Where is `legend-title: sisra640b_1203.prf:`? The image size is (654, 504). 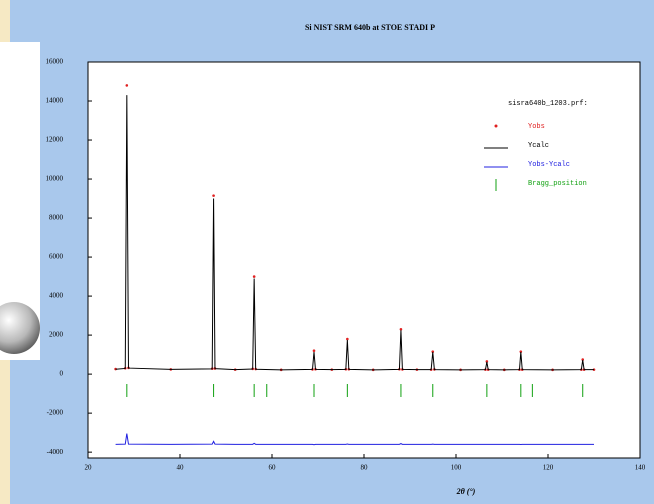 legend-title: sisra640b_1203.prf: is located at coordinates (548, 104).